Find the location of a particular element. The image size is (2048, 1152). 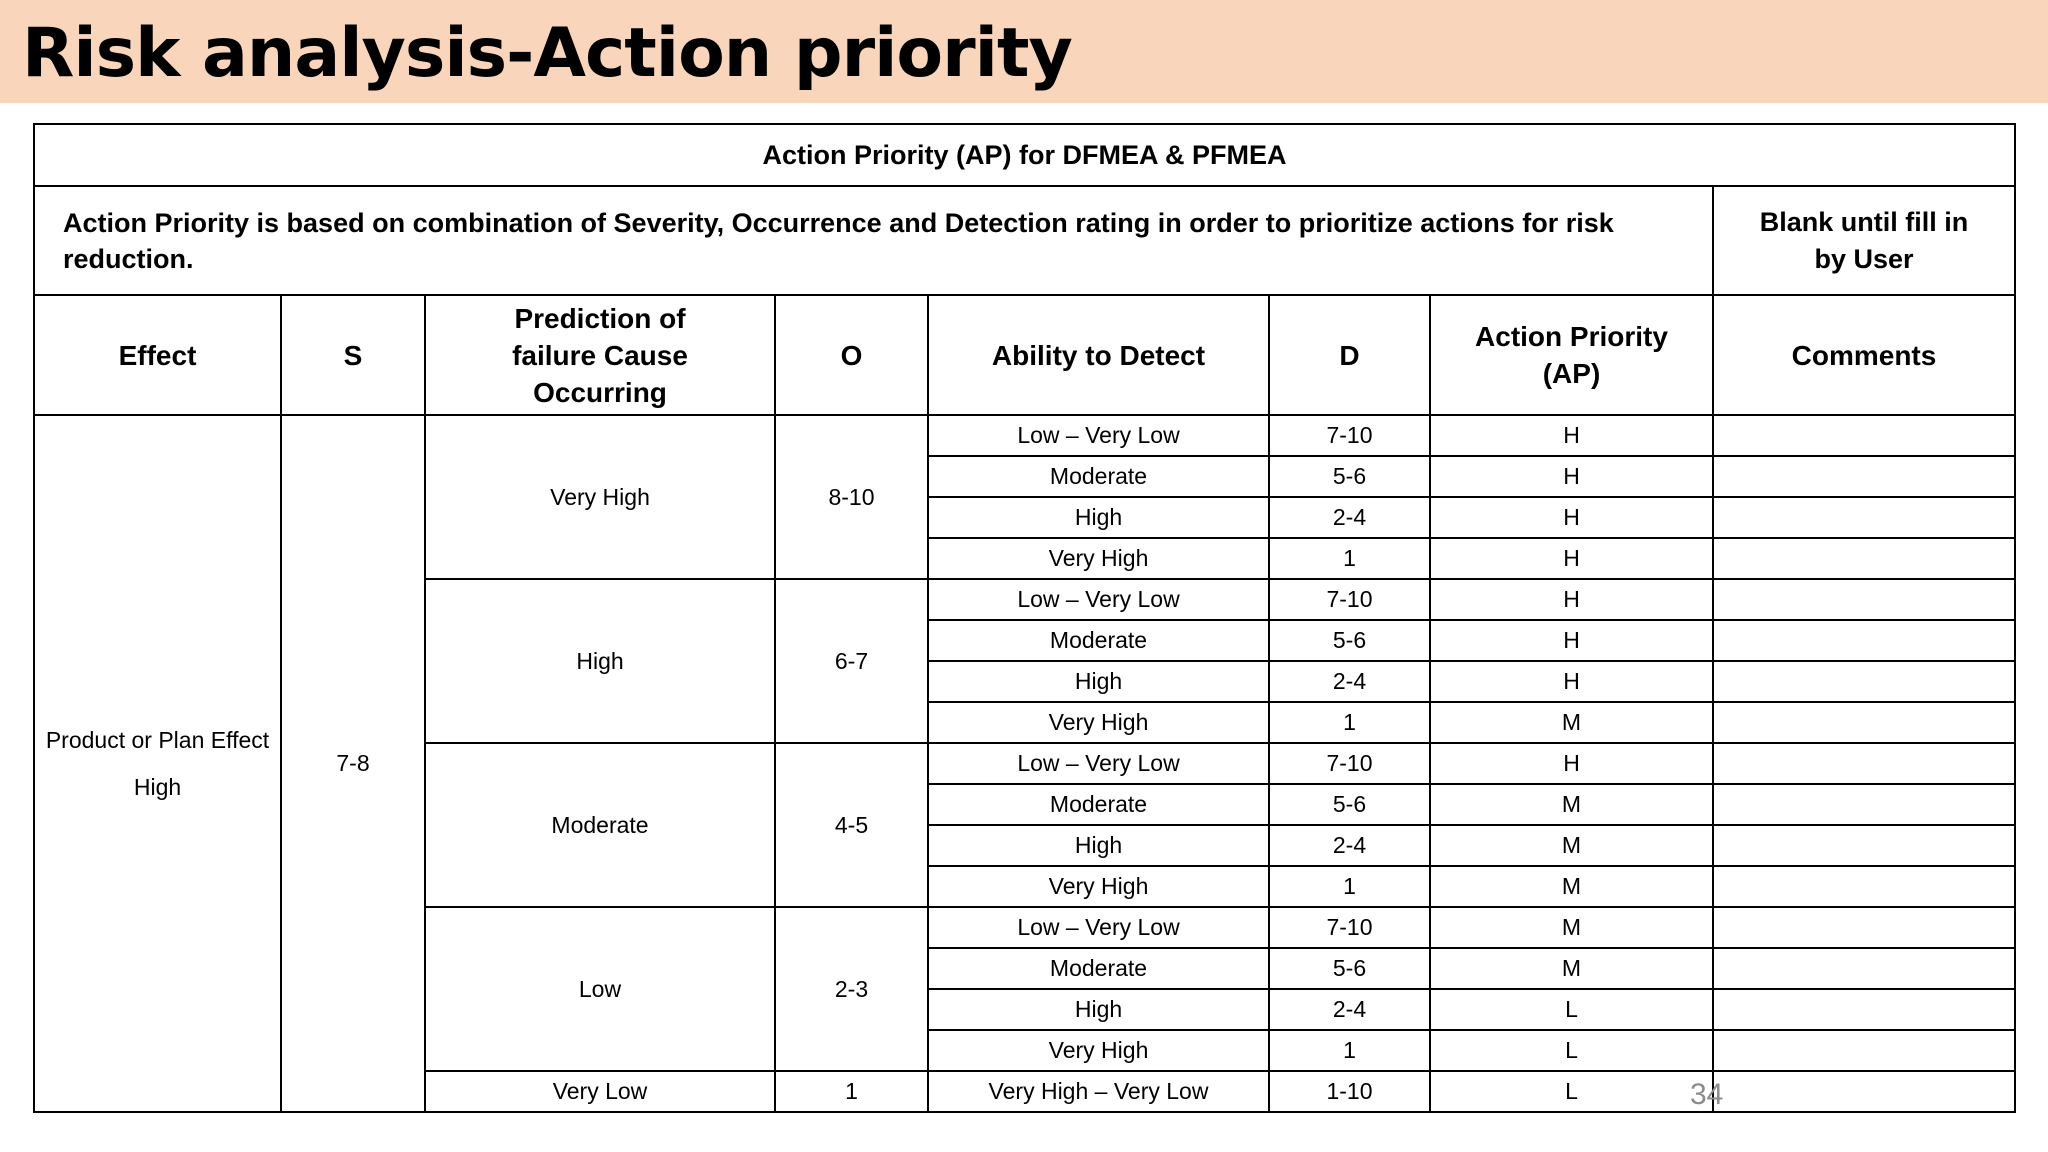

occurrence-cell: 1 is located at coordinates (851, 1091).